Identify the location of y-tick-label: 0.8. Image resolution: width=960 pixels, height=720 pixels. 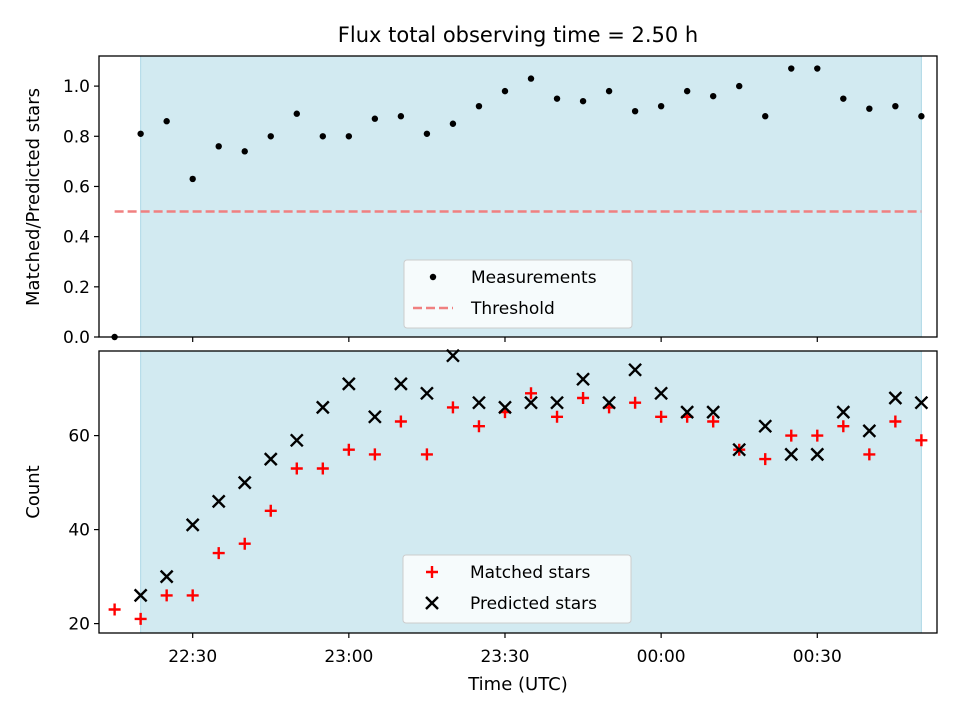
(76, 137).